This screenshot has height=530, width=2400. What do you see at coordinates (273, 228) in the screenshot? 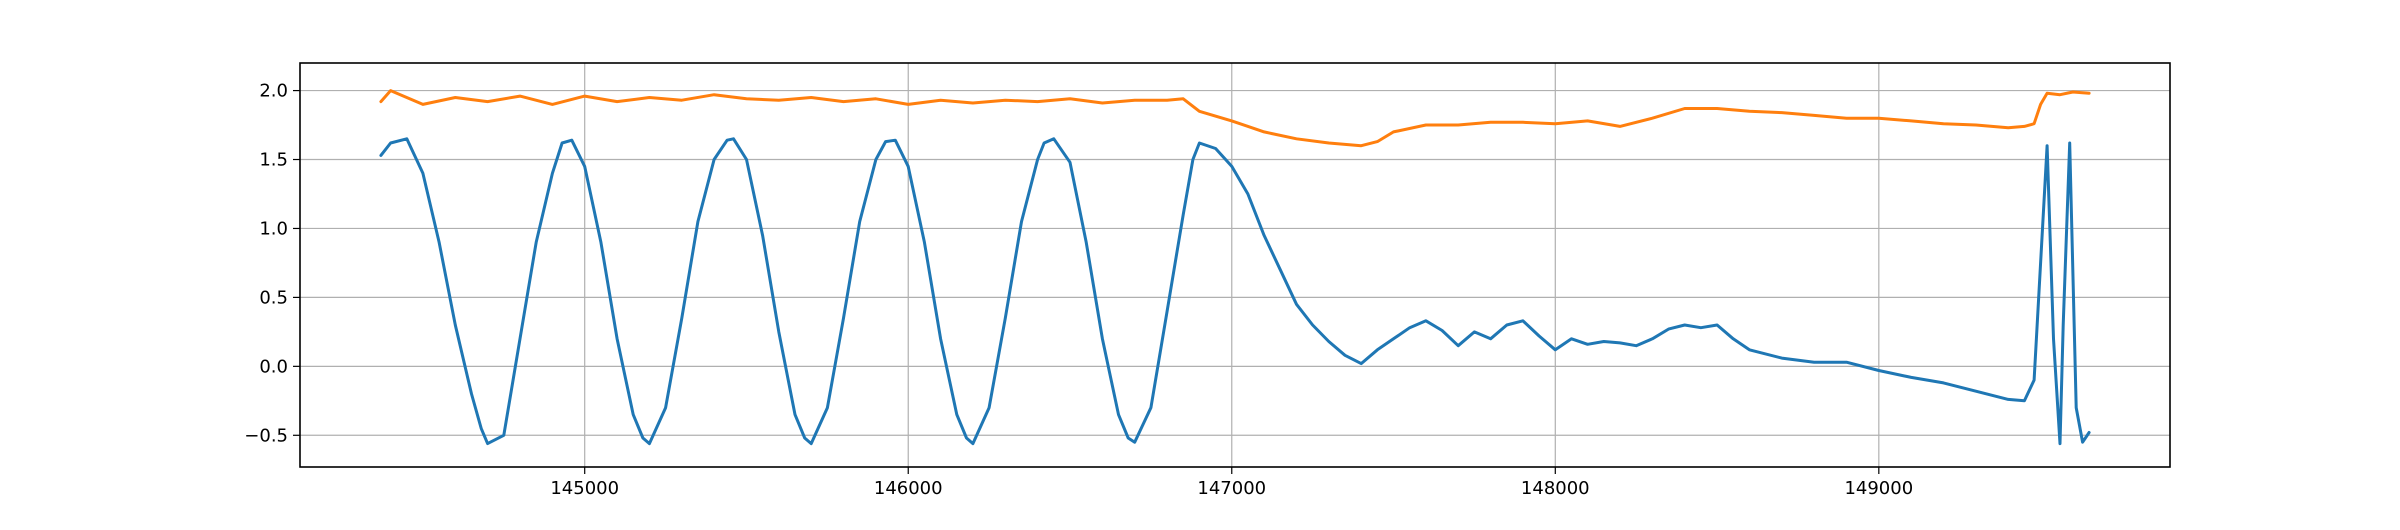
I see `y-tick-label: 1.0` at bounding box center [273, 228].